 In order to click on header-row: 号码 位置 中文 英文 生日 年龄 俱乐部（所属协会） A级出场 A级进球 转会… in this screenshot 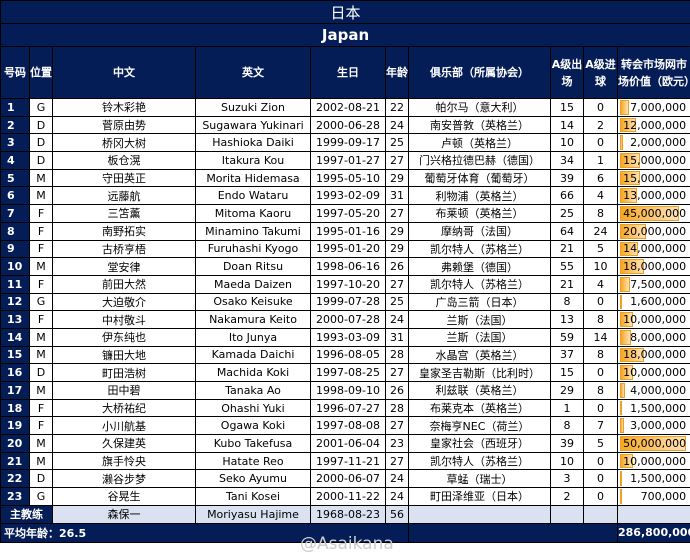, I will do `click(345, 72)`.